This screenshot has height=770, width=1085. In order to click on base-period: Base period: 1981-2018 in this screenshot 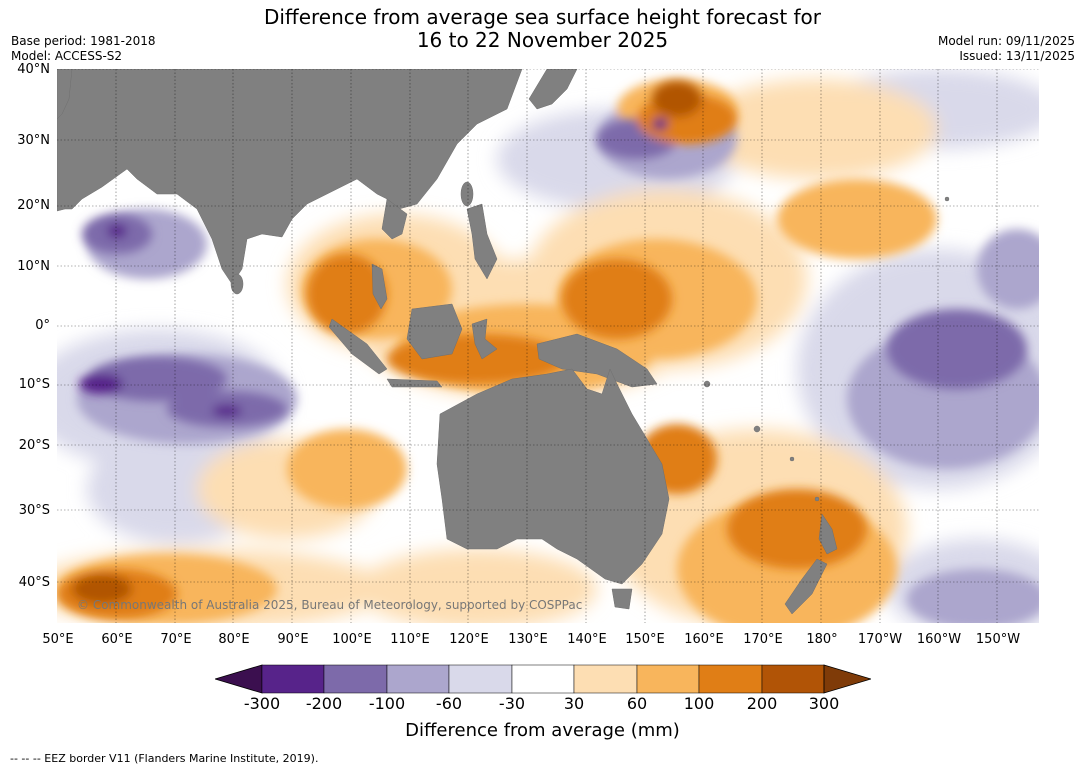, I will do `click(83, 41)`.